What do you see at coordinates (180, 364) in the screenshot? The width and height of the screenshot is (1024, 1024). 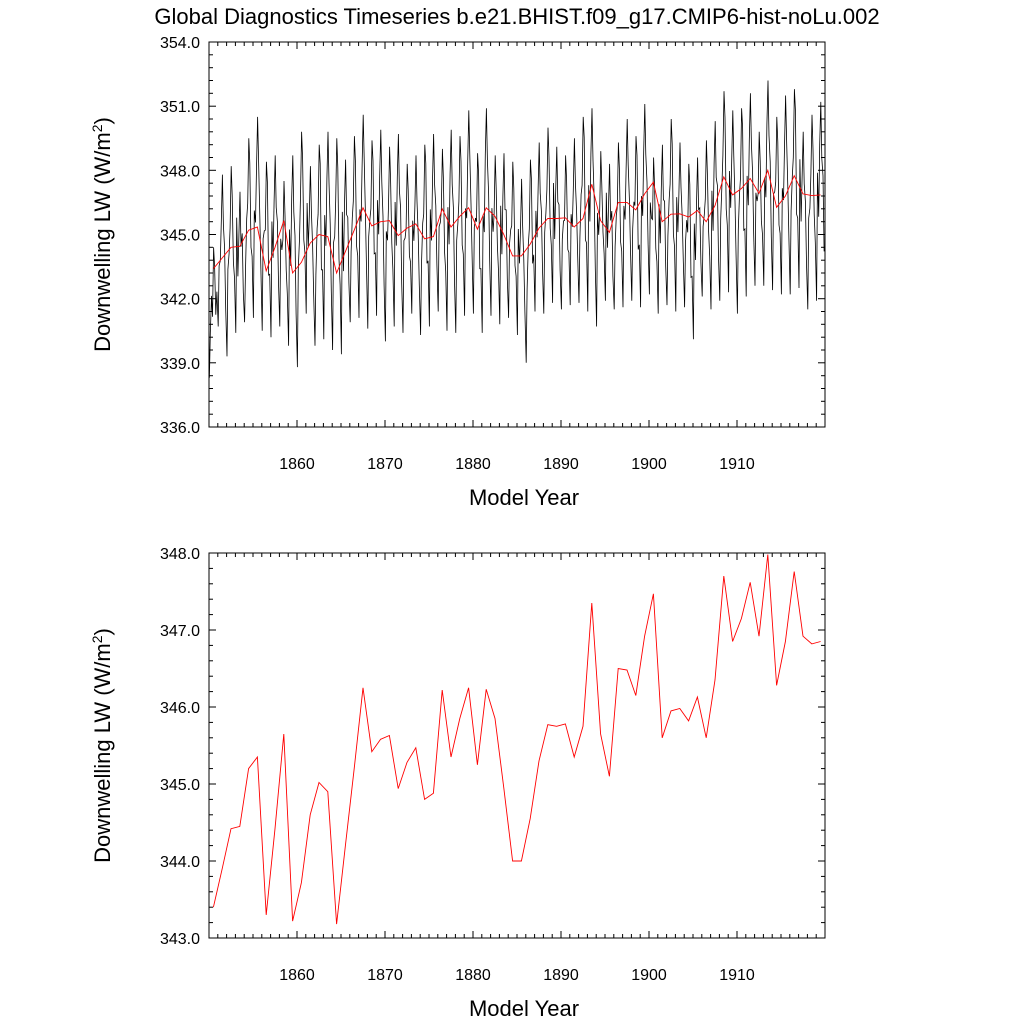 I see `y-tick-label: 339.0` at bounding box center [180, 364].